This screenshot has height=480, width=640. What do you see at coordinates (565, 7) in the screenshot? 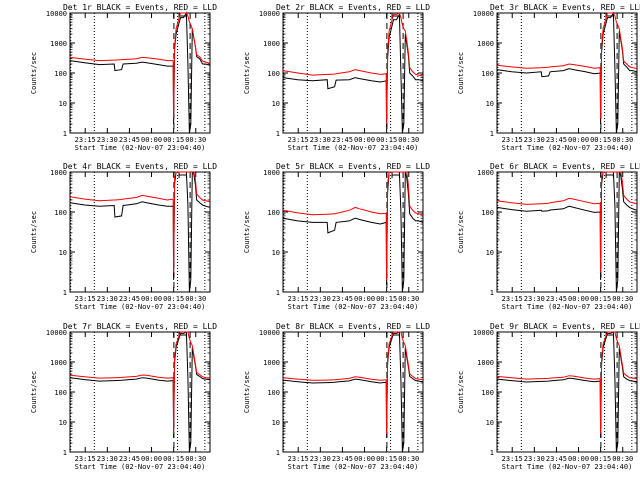
I see `panel-title: Det 3r BLACK = Events, RED = LLD` at bounding box center [565, 7].